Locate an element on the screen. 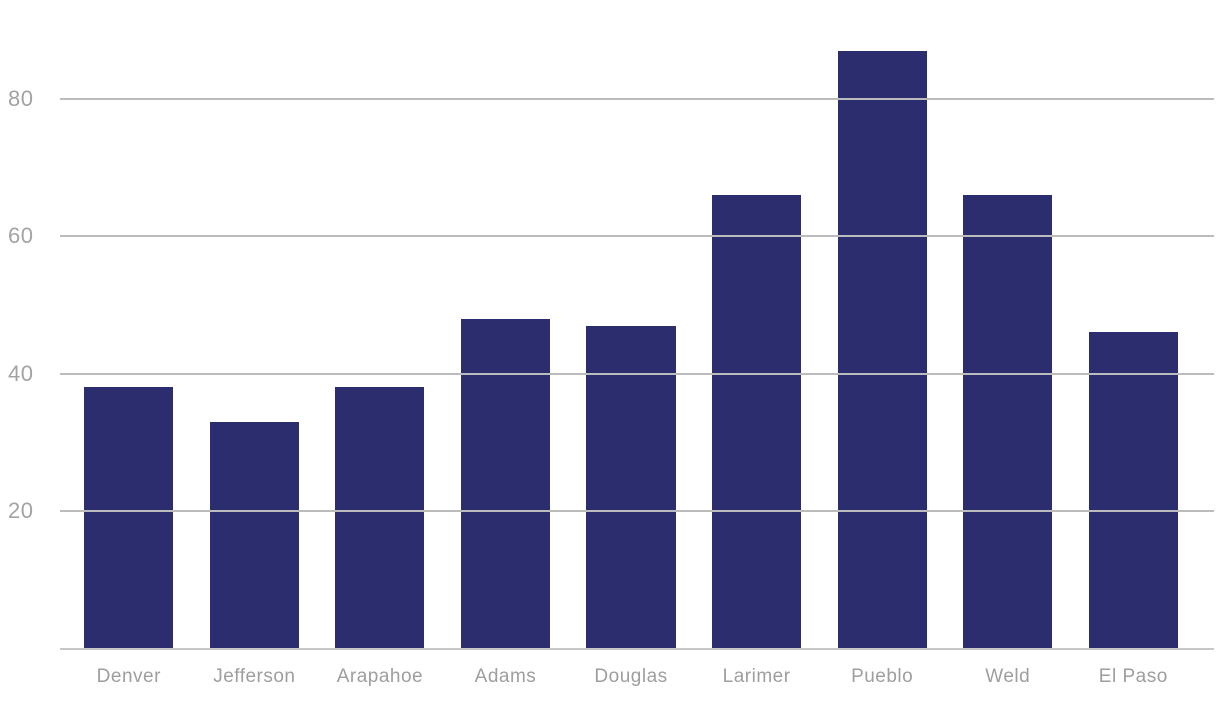 The image size is (1220, 712). y-tick-label: 40 is located at coordinates (21, 373).